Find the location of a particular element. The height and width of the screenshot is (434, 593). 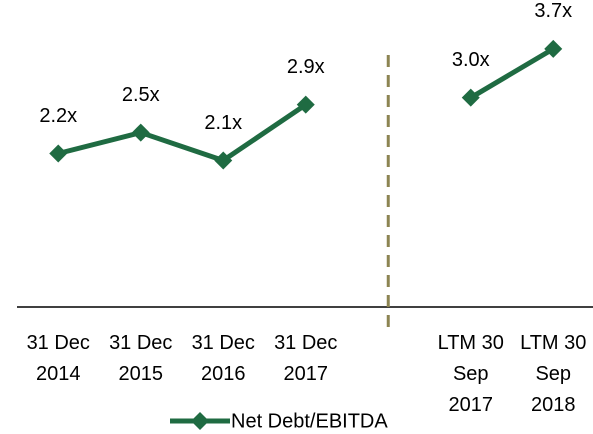

data-label: 3.0x is located at coordinates (471, 60).